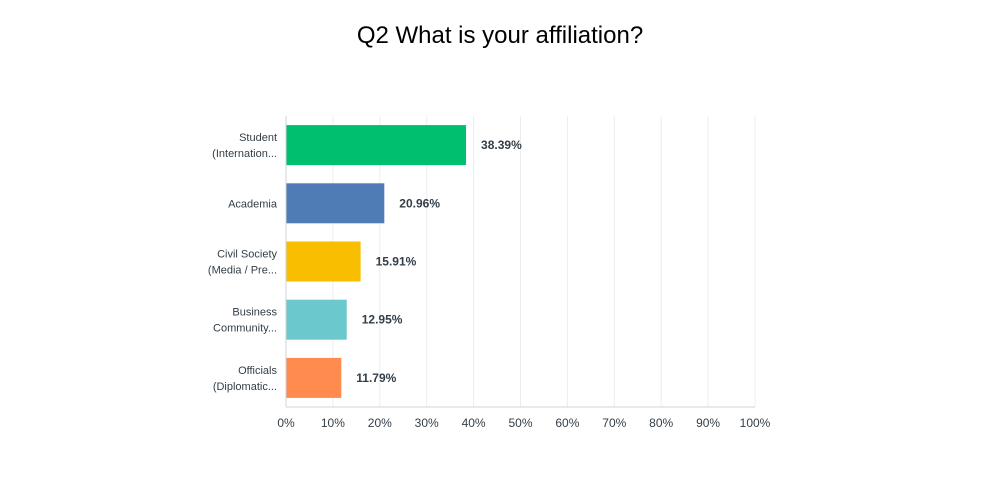 The width and height of the screenshot is (1000, 480). Describe the element at coordinates (567, 423) in the screenshot. I see `x-tick-label: 60%` at that location.